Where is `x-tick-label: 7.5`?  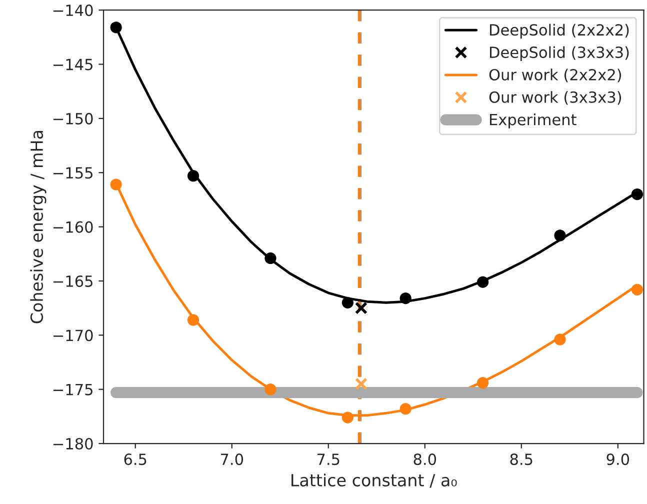 x-tick-label: 7.5 is located at coordinates (328, 460).